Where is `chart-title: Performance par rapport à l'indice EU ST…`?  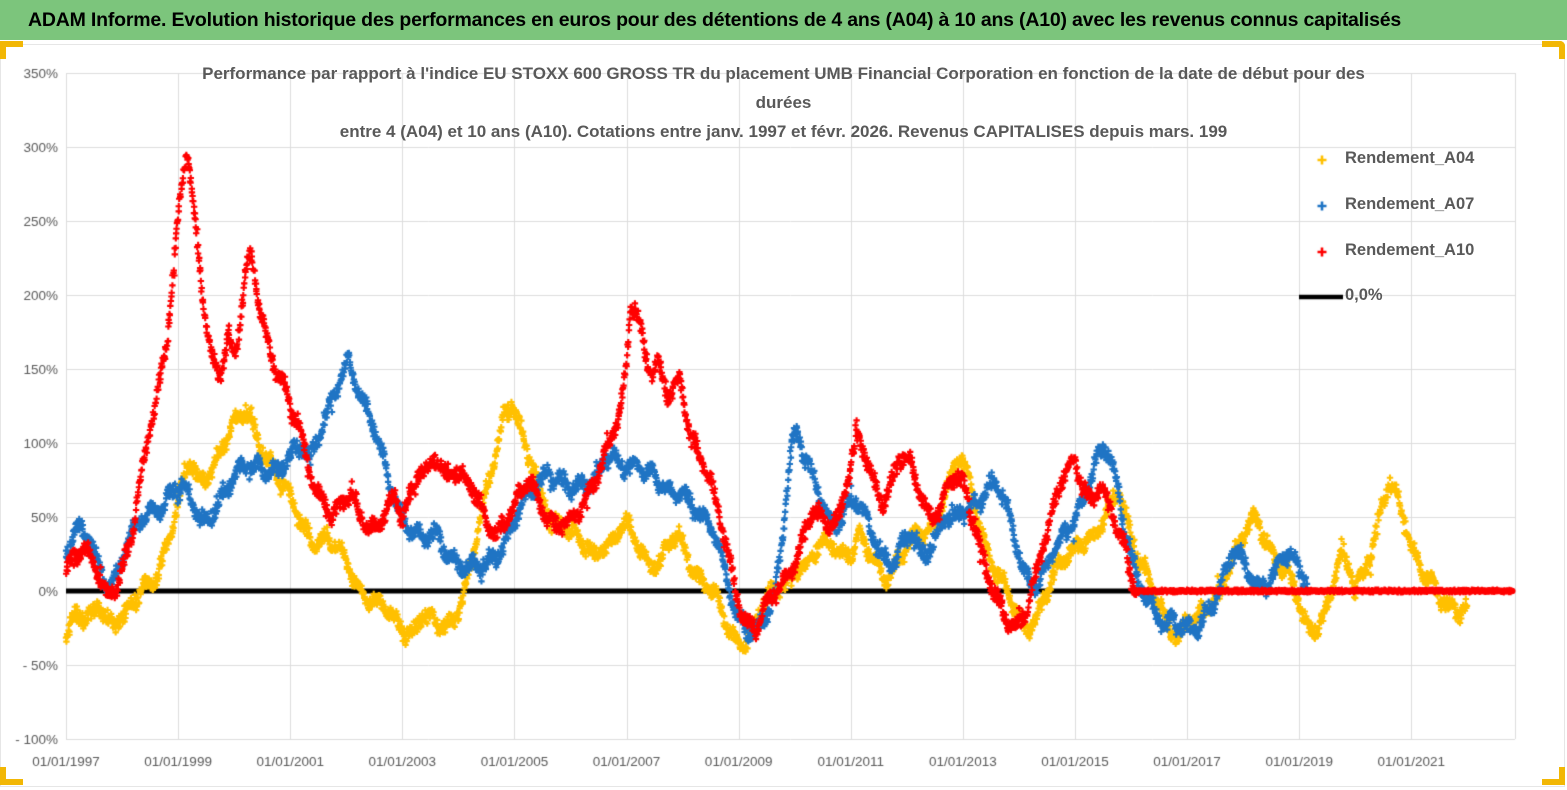 chart-title: Performance par rapport à l'indice EU ST… is located at coordinates (783, 102).